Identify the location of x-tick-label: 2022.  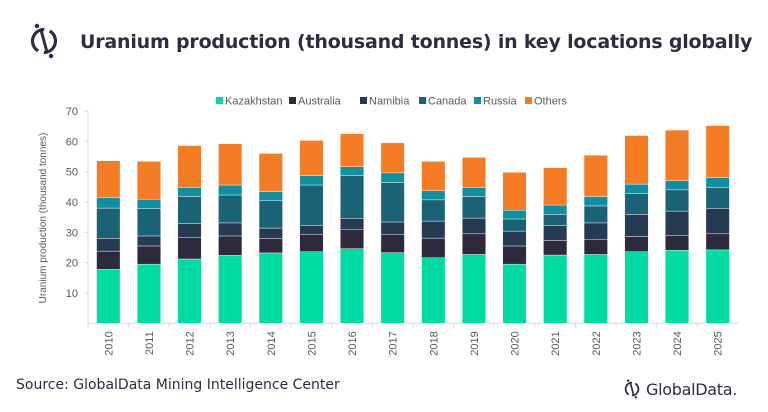
(597, 343).